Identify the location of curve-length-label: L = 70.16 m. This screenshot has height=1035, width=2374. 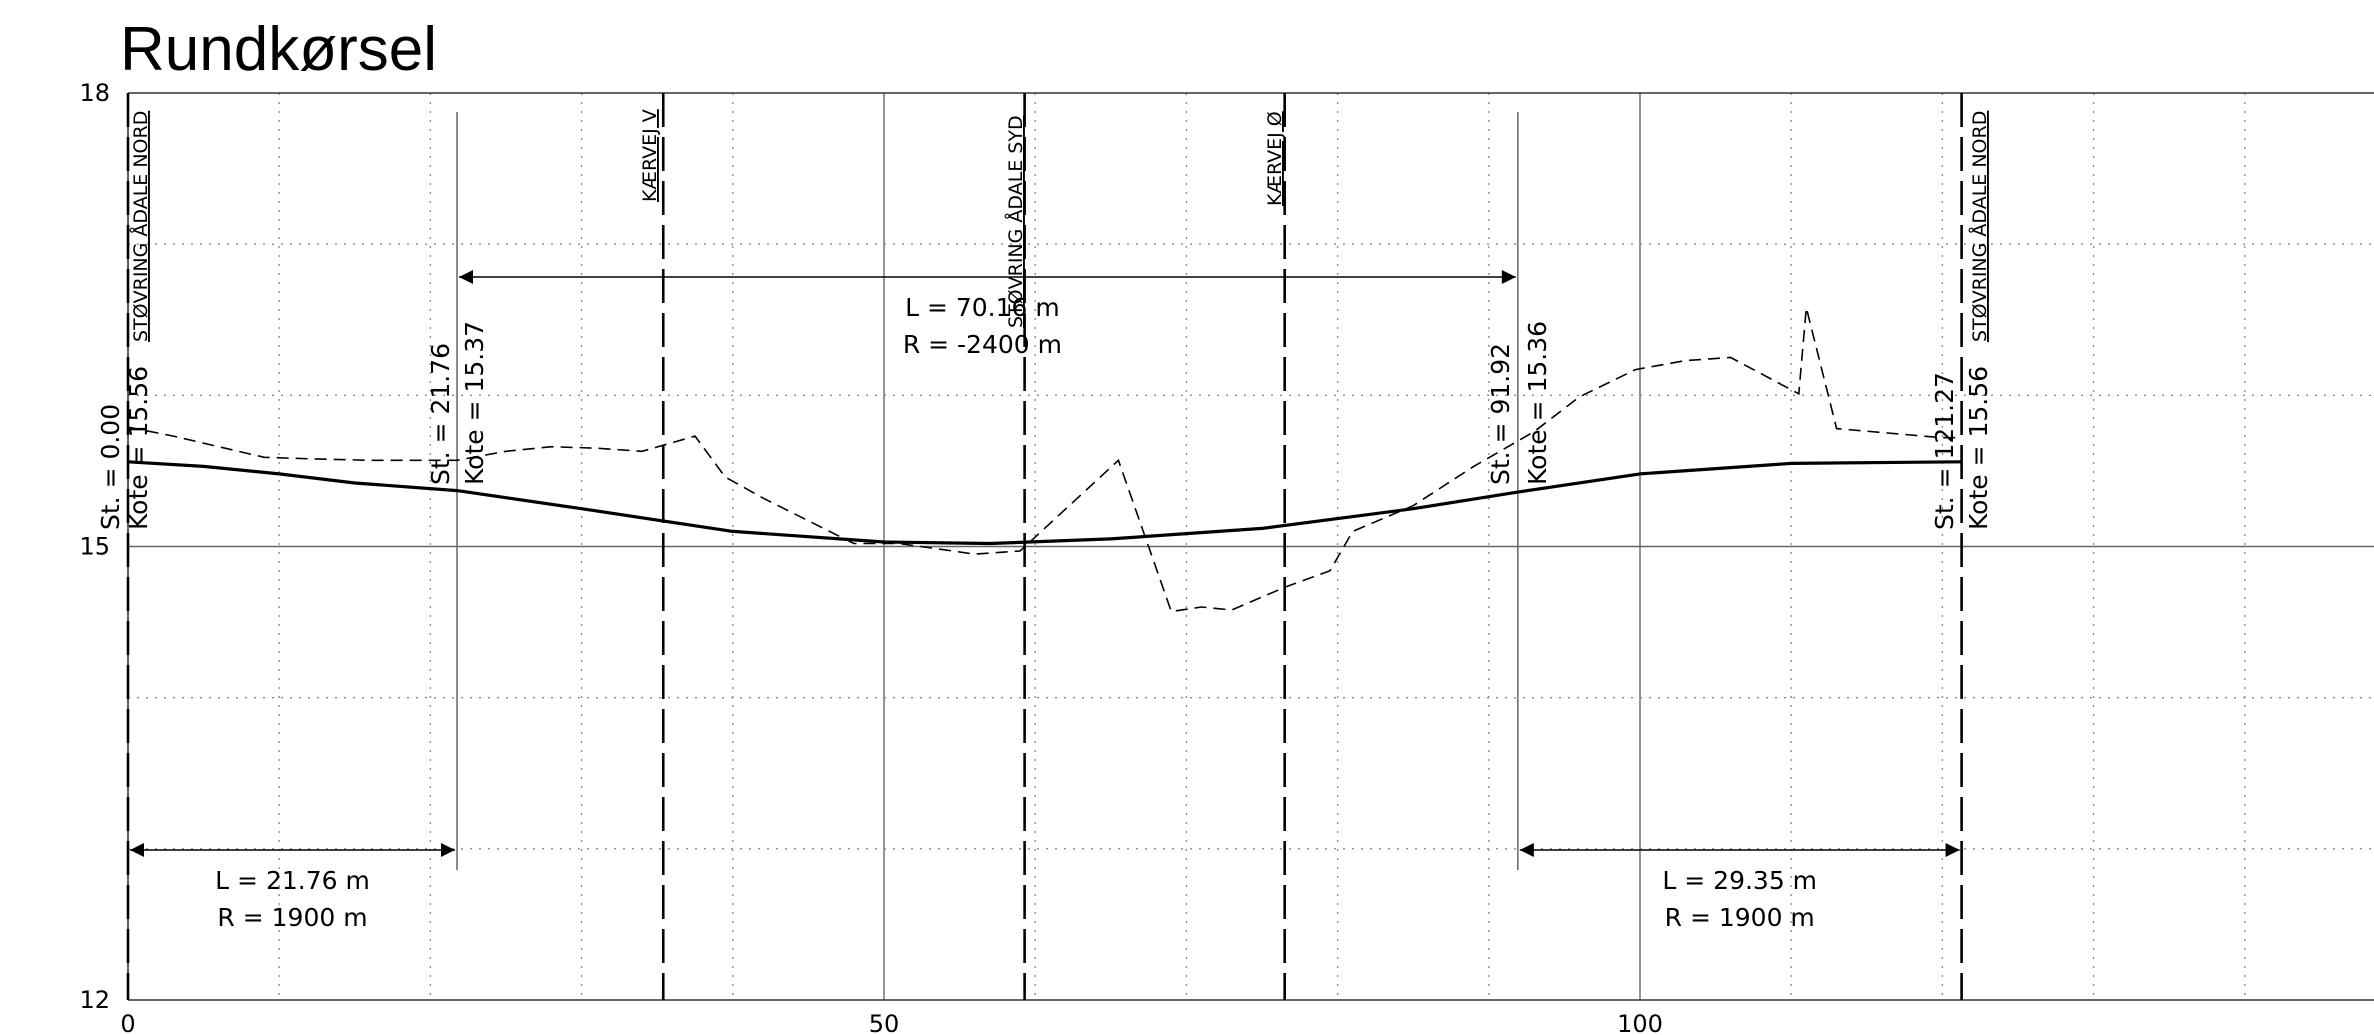
(982, 307).